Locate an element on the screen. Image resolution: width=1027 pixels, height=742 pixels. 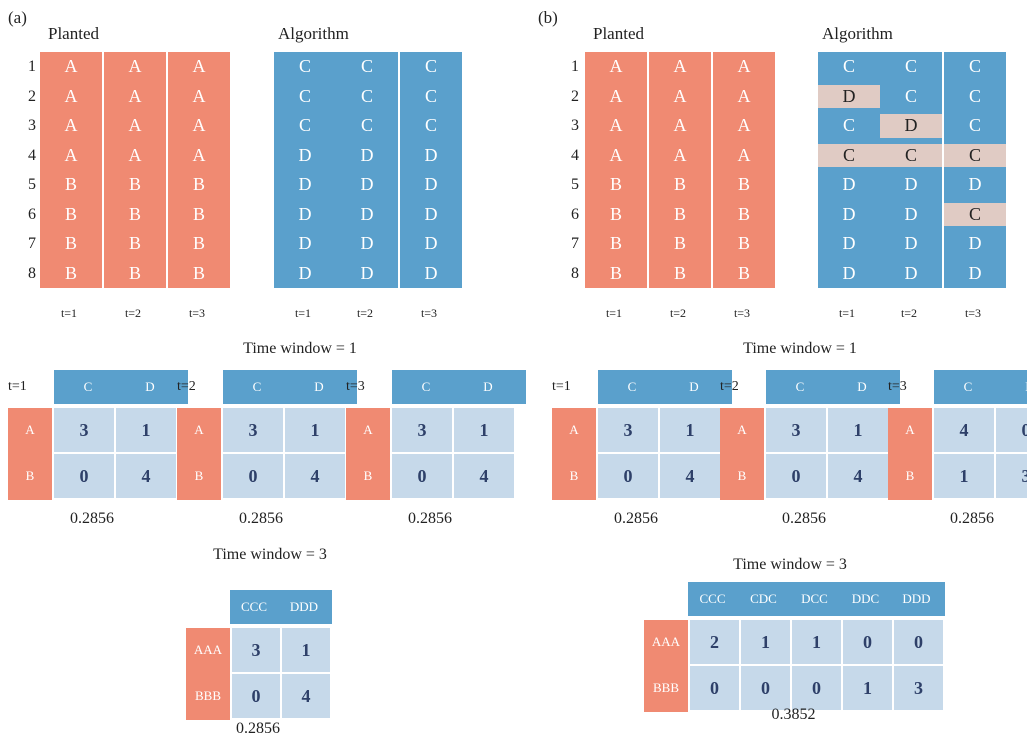
algorithm-cell-mismatch: C is located at coordinates (911, 155).